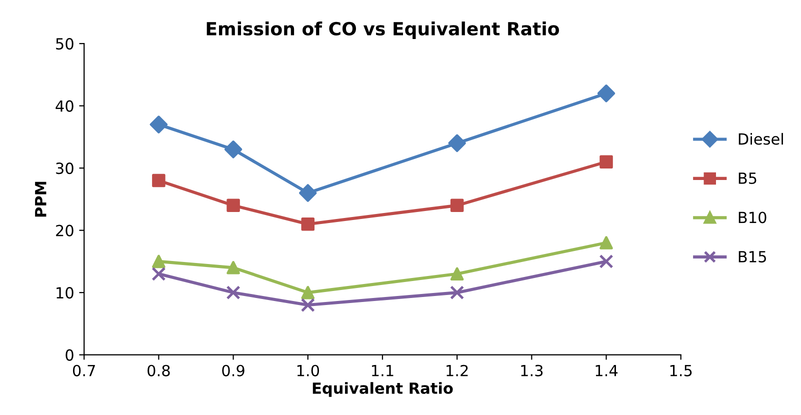  I want to click on y-tick-label: 20, so click(65, 230).